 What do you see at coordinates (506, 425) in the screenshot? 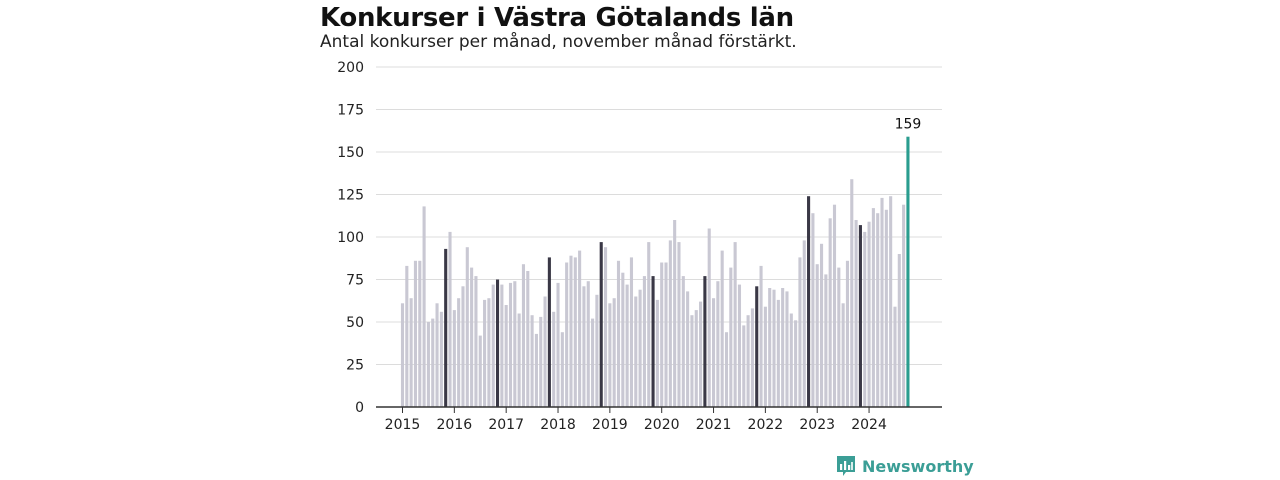
I see `x-tick-label: 2017` at bounding box center [506, 425].